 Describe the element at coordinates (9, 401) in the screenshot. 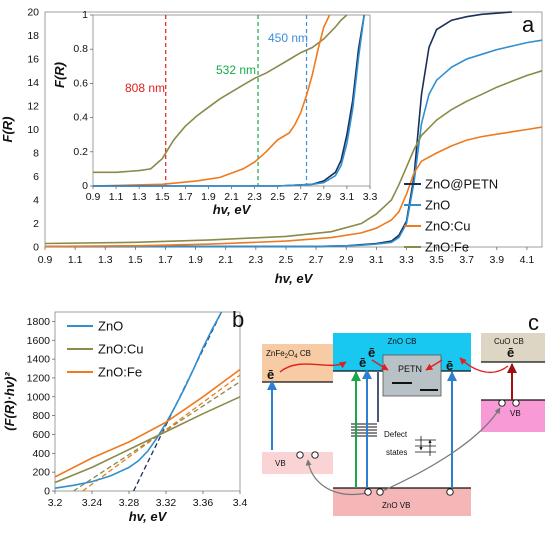

I see `y-axis-label: (F(R)·hv)²` at that location.